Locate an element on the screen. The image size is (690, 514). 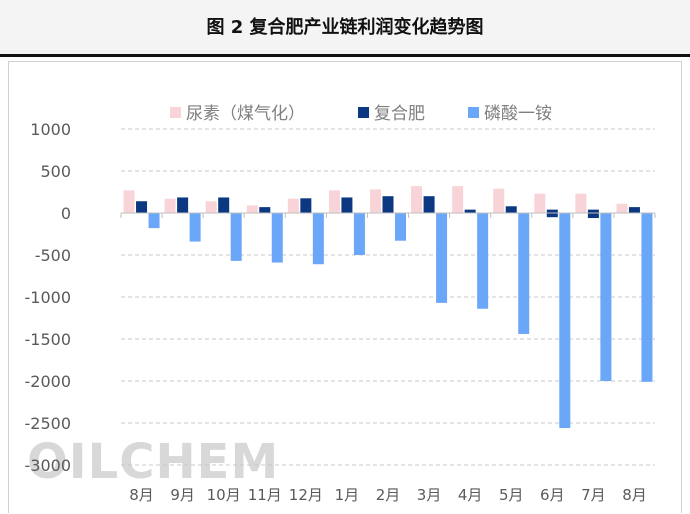
y-tick-label: -2000 is located at coordinates (48, 381).